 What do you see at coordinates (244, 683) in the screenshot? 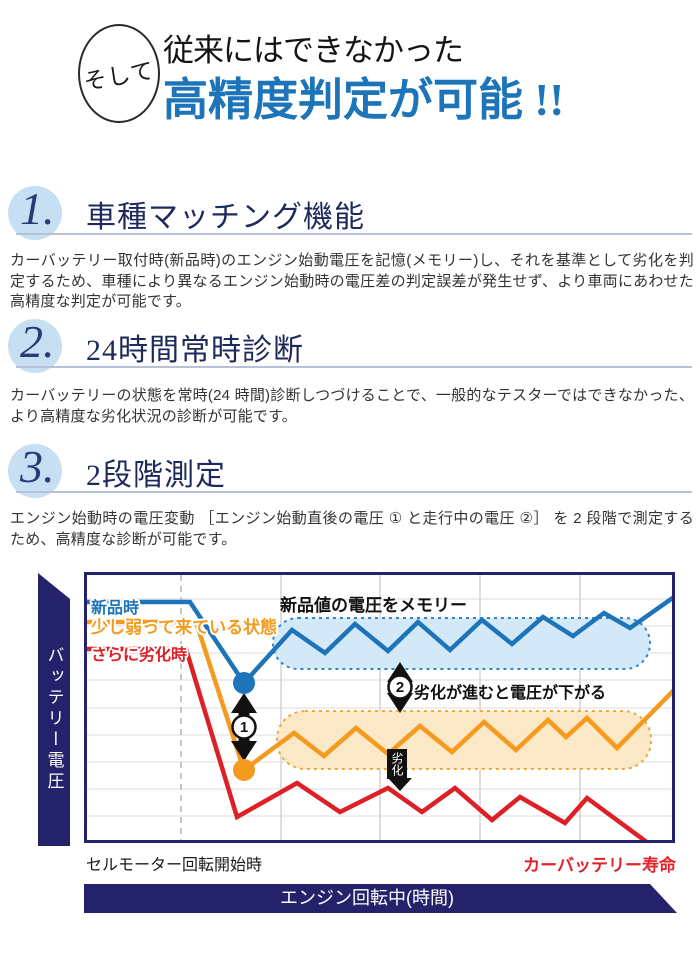
I see `start-voltage-dot-new` at bounding box center [244, 683].